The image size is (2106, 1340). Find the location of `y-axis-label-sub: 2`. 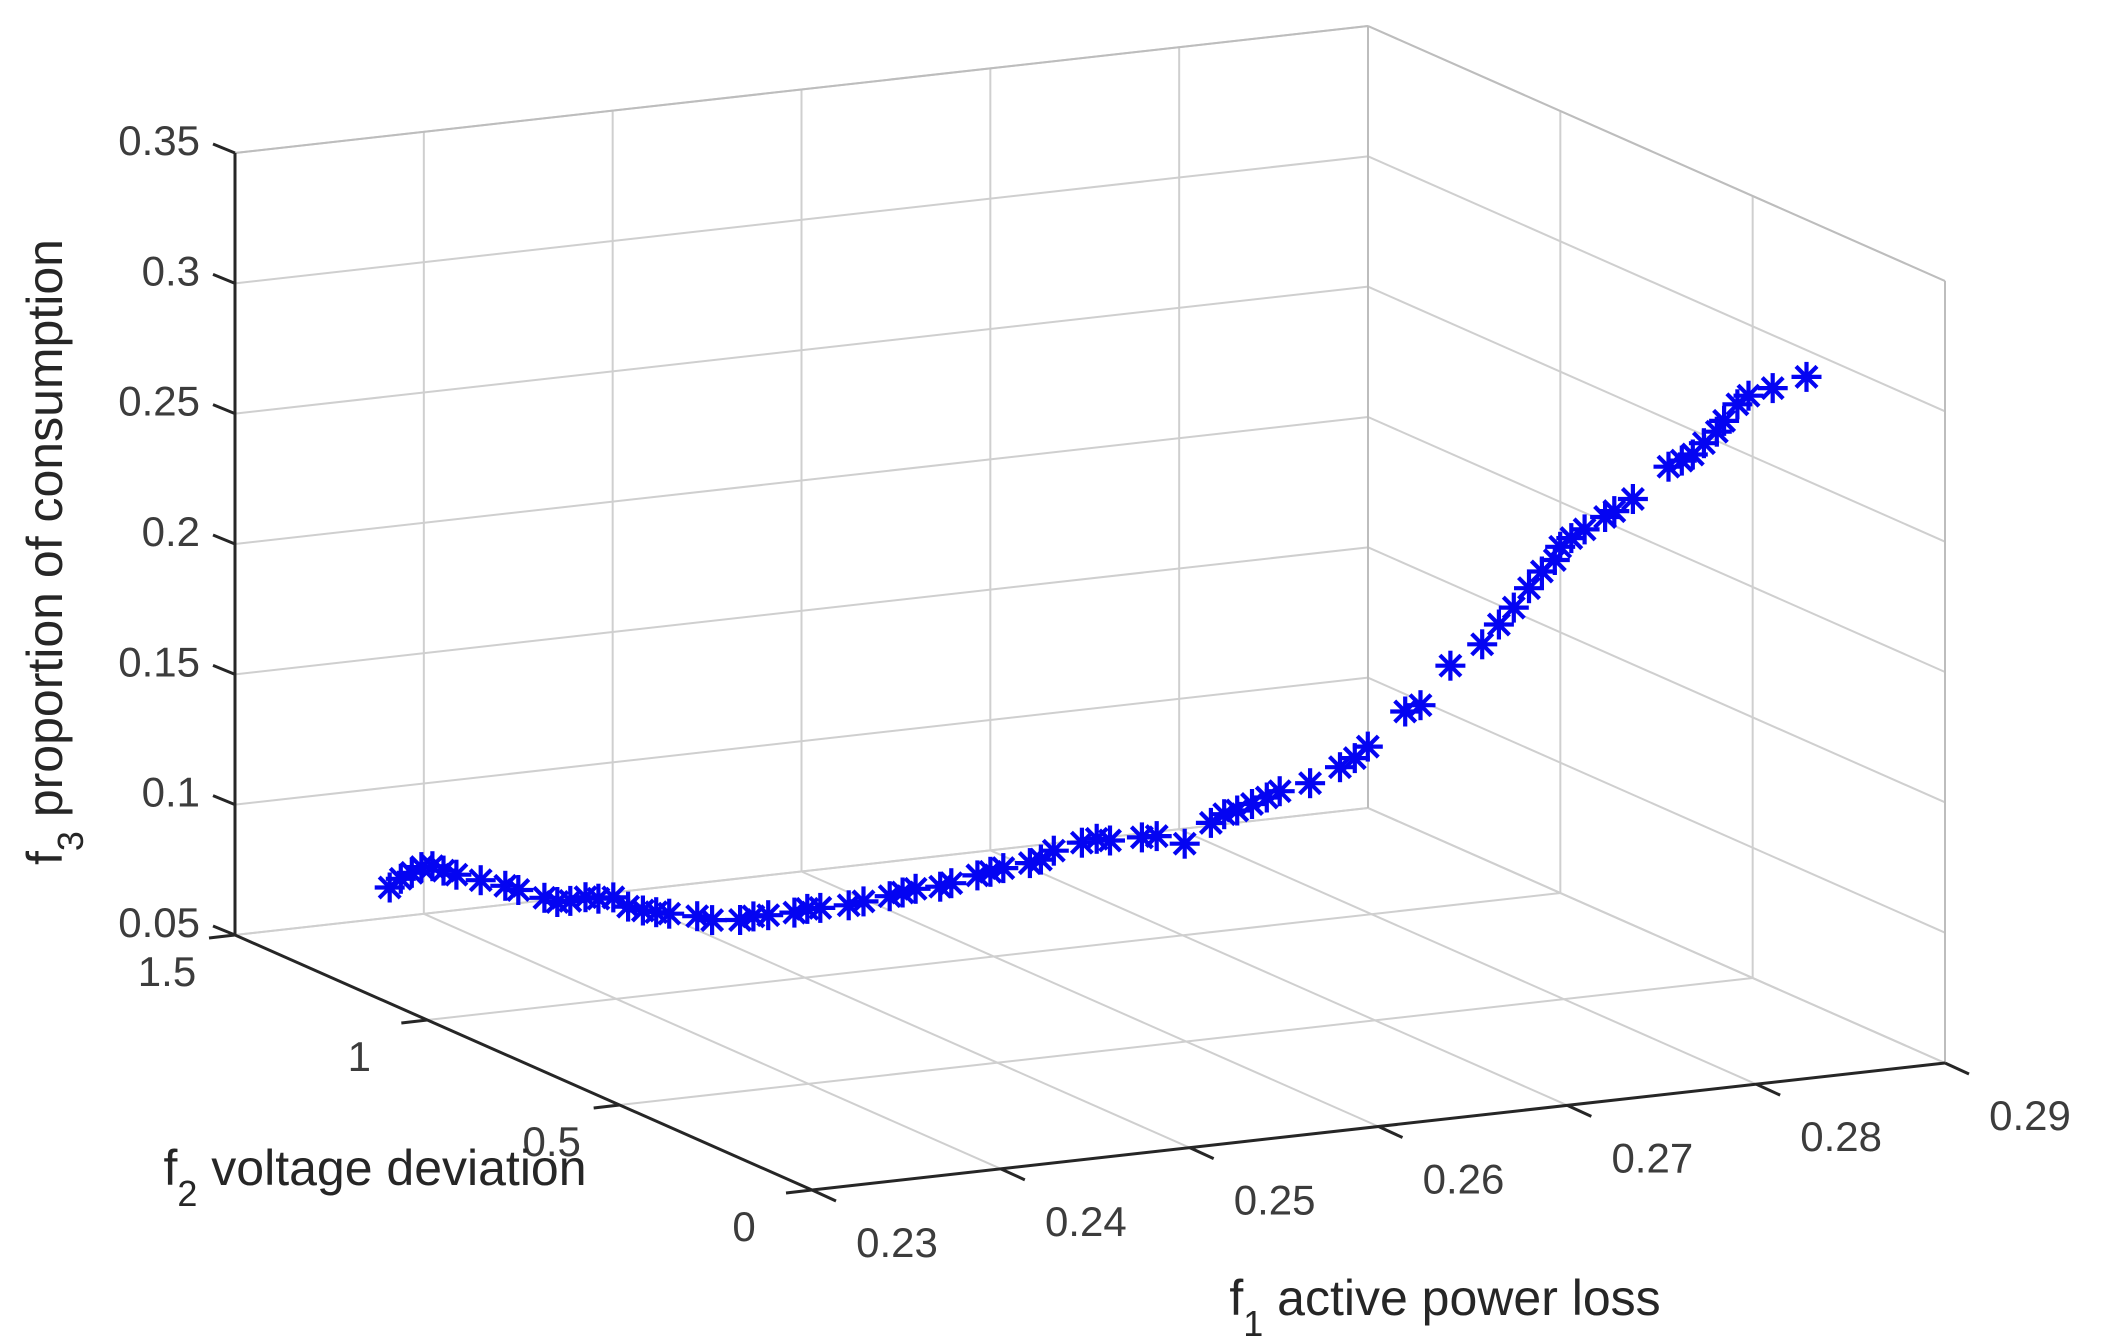

y-axis-label-sub: 2 is located at coordinates (187, 1194).